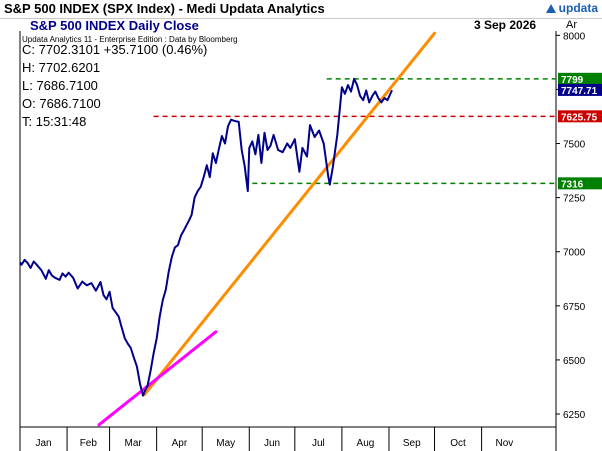 The height and width of the screenshot is (451, 602). What do you see at coordinates (157, 378) in the screenshot?
I see `trendline` at bounding box center [157, 378].